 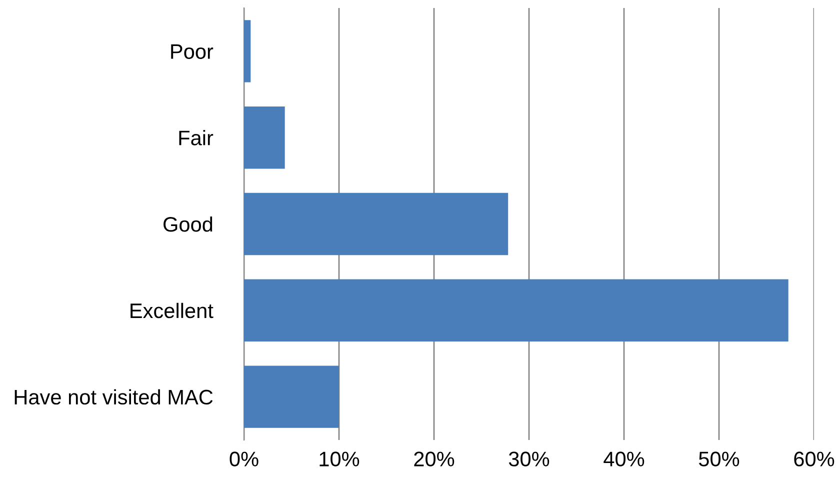 I want to click on y-tick-label: Excellent, so click(x=172, y=310).